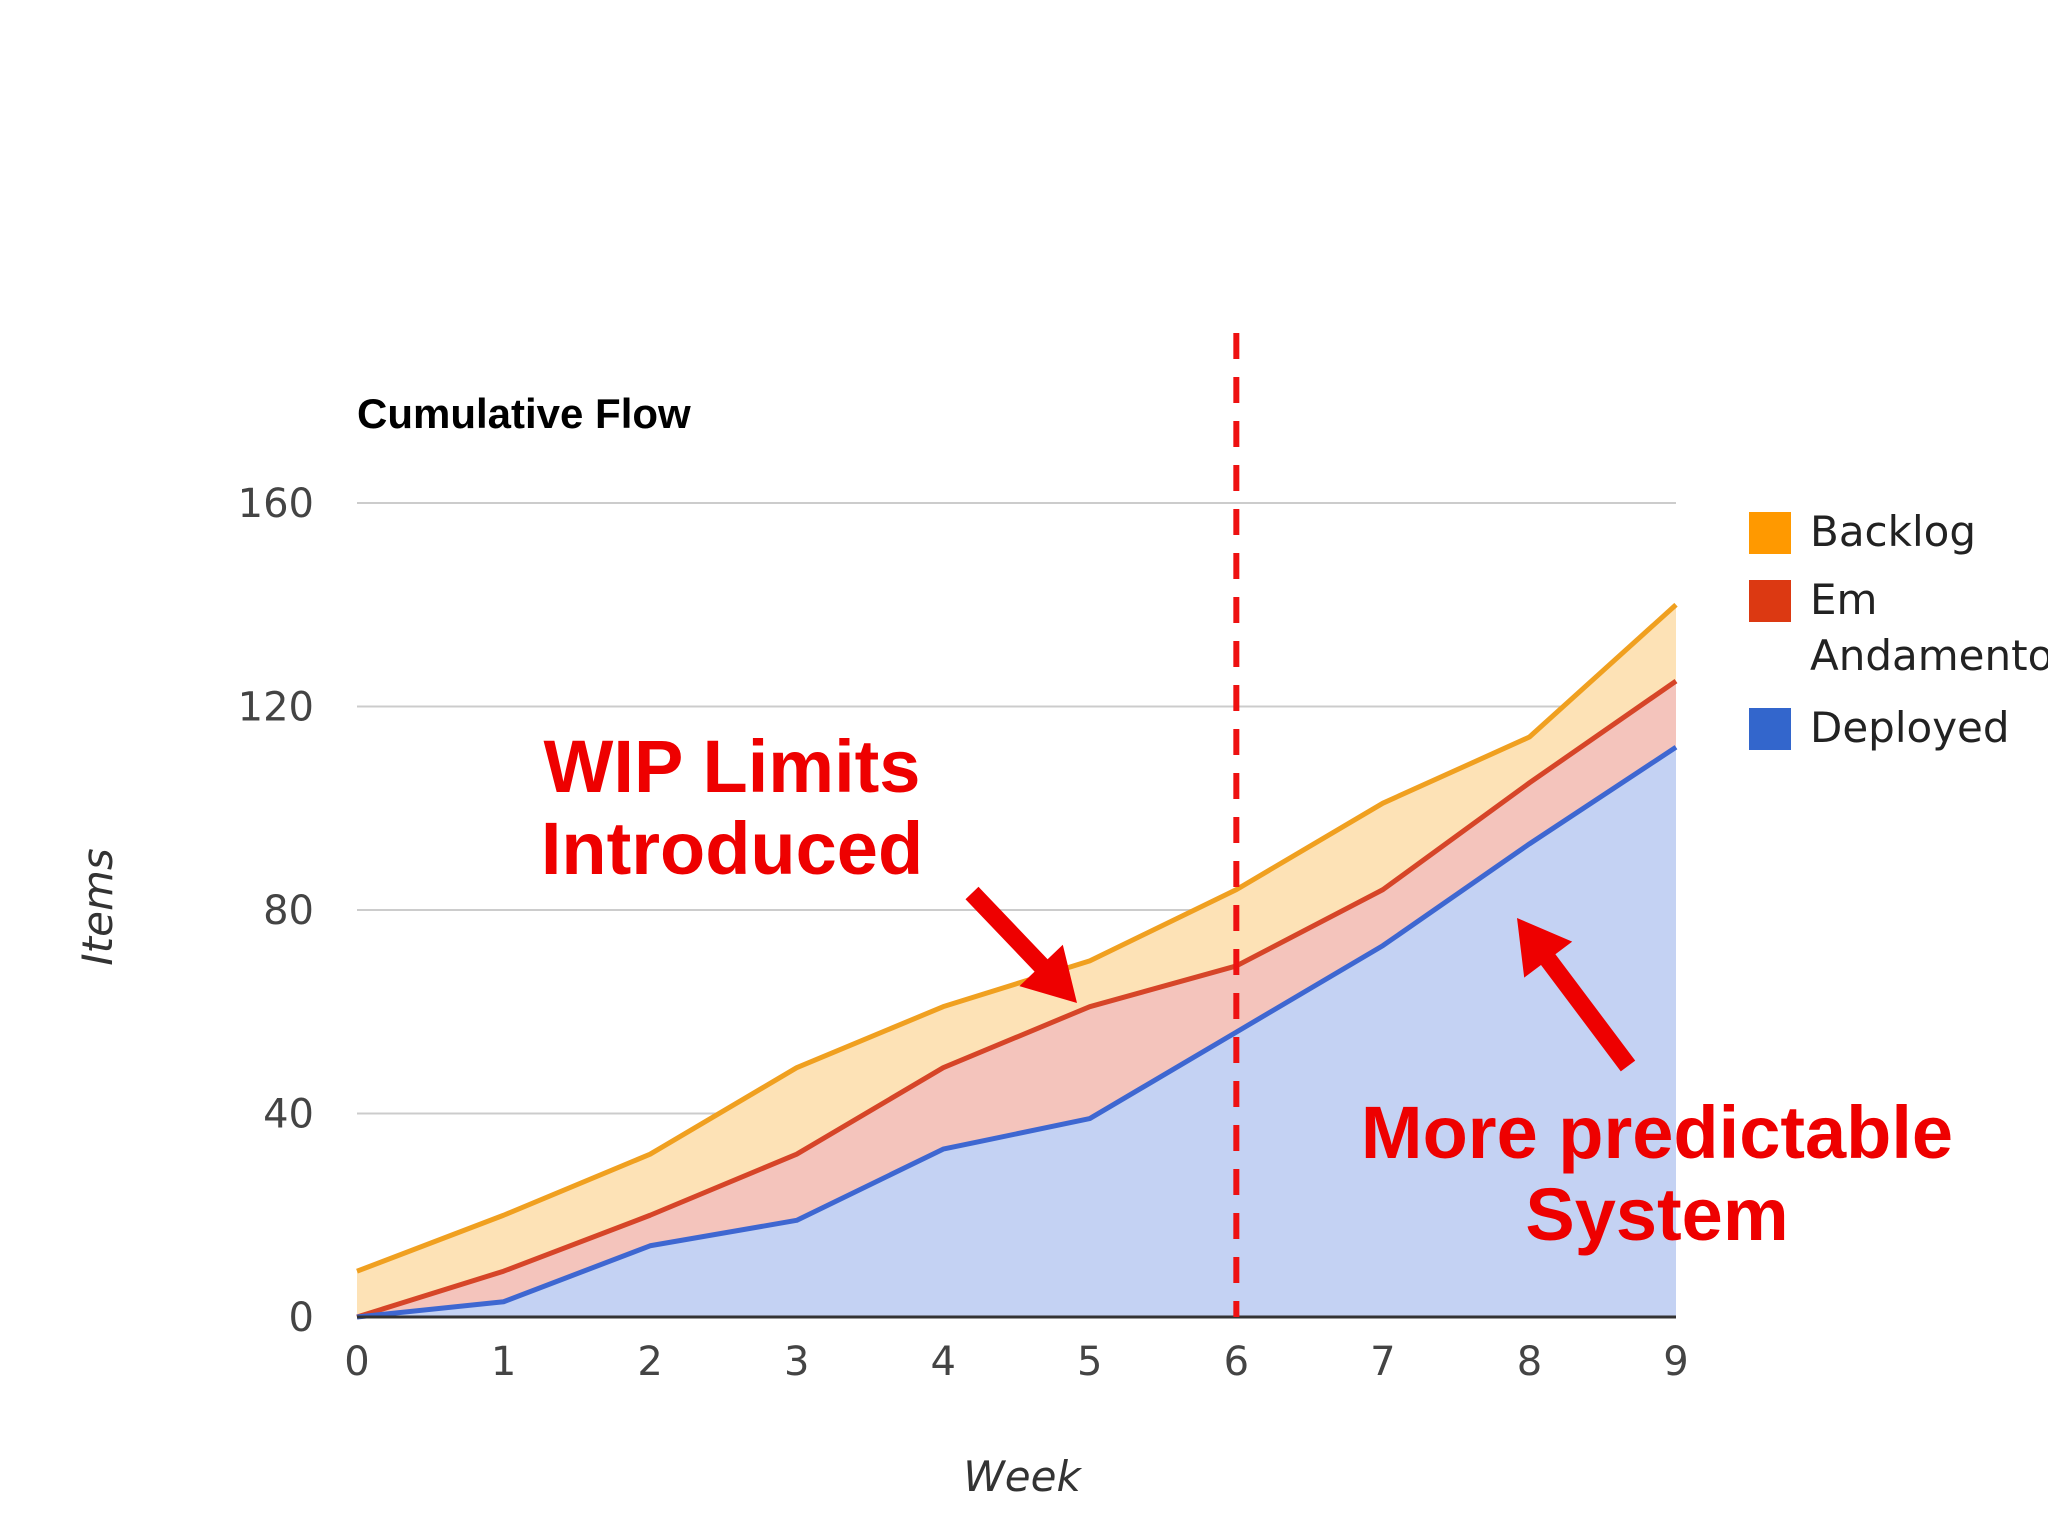 The image size is (2048, 1535). I want to click on y-tick-label-120: 120, so click(276, 708).